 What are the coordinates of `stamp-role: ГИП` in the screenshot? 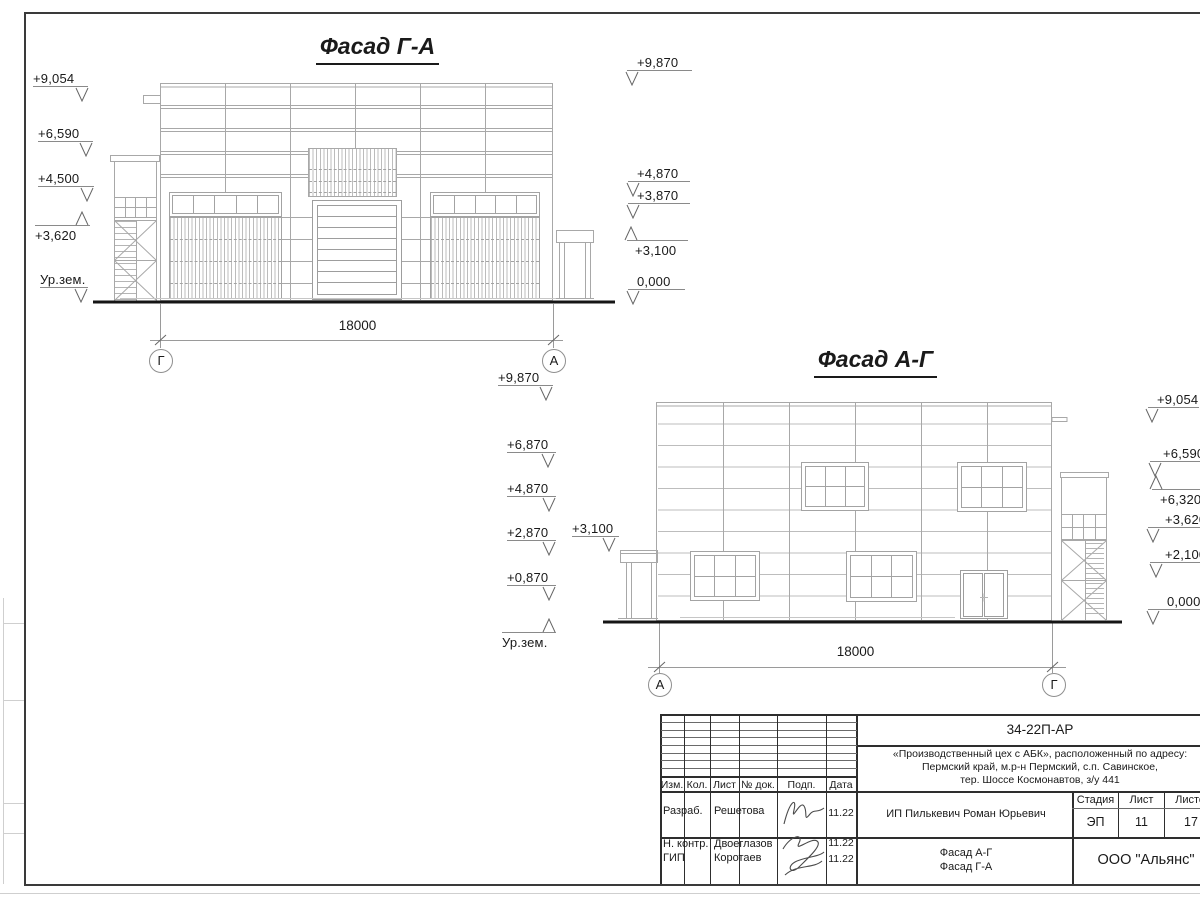 It's located at (674, 858).